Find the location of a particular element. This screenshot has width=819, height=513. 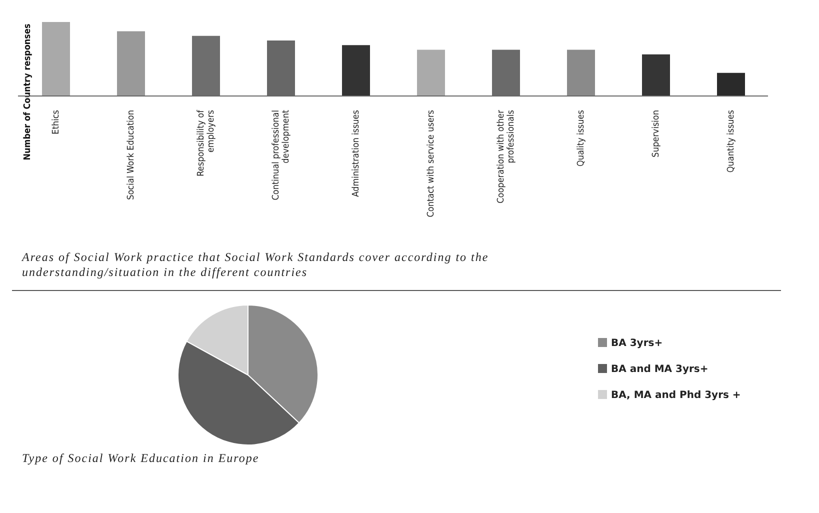

x-tick-label: Supervision is located at coordinates (657, 134).